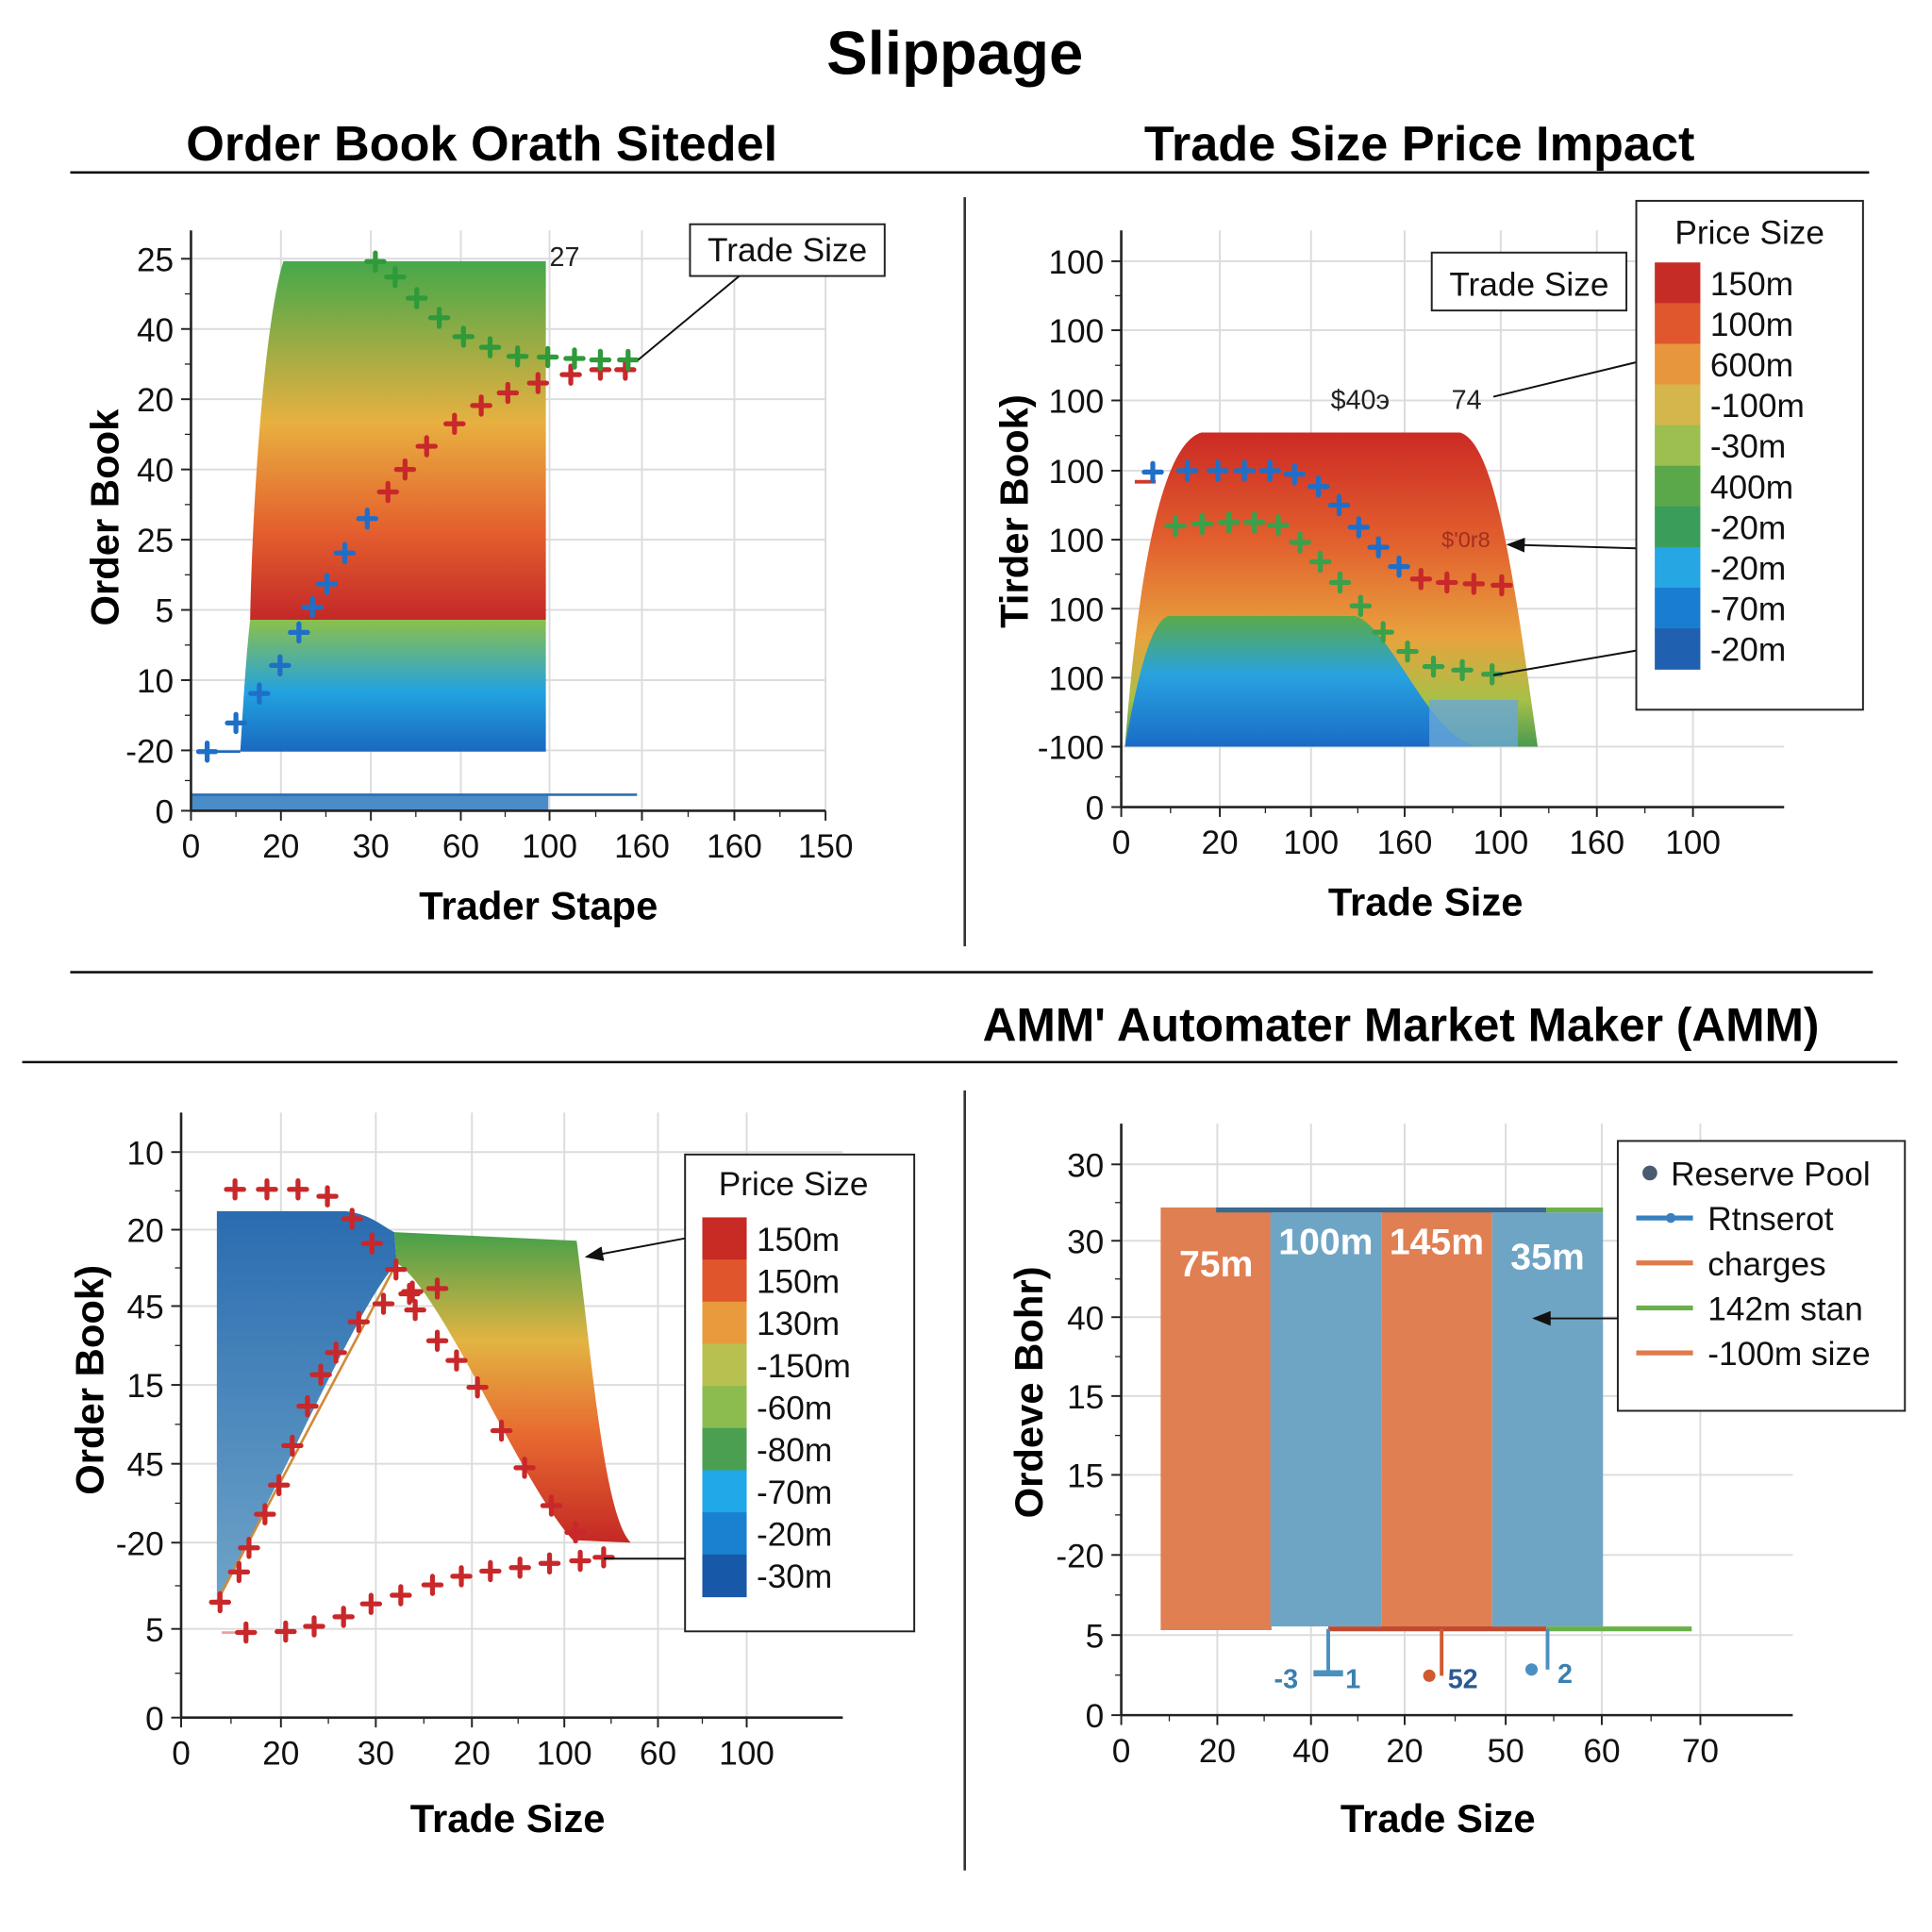  I want to click on panel1-ylabel: Order Book, so click(104, 517).